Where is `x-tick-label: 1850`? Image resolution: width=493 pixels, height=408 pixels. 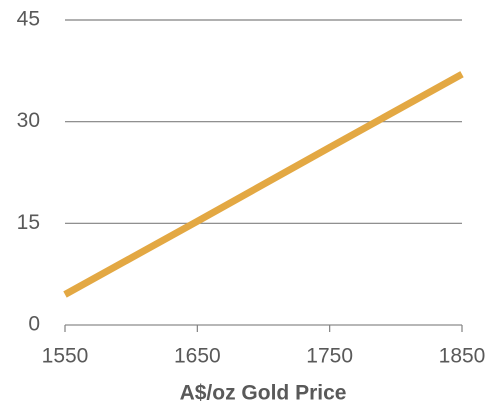
x-tick-label: 1850 is located at coordinates (462, 356).